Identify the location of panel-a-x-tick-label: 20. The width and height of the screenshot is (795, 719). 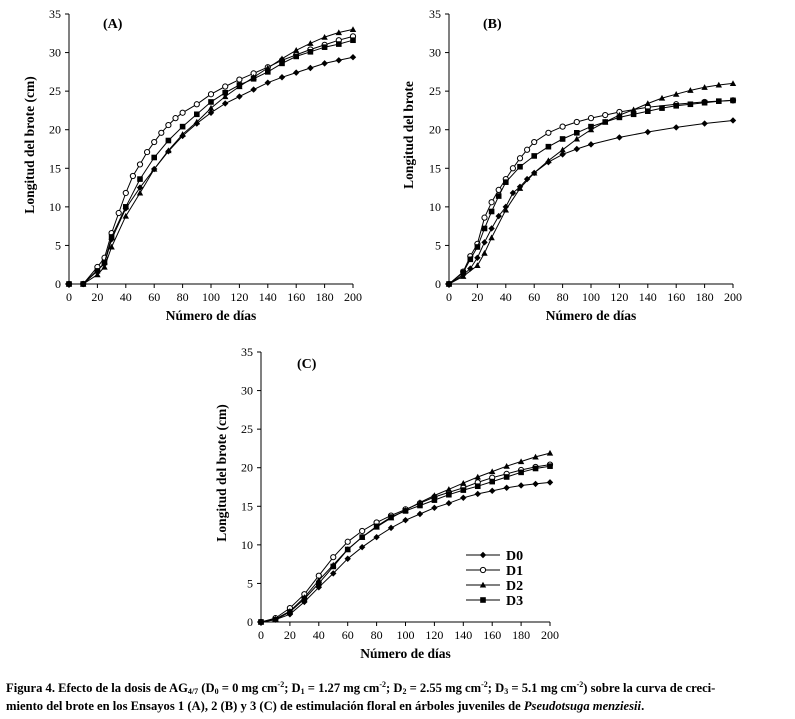
(97, 297).